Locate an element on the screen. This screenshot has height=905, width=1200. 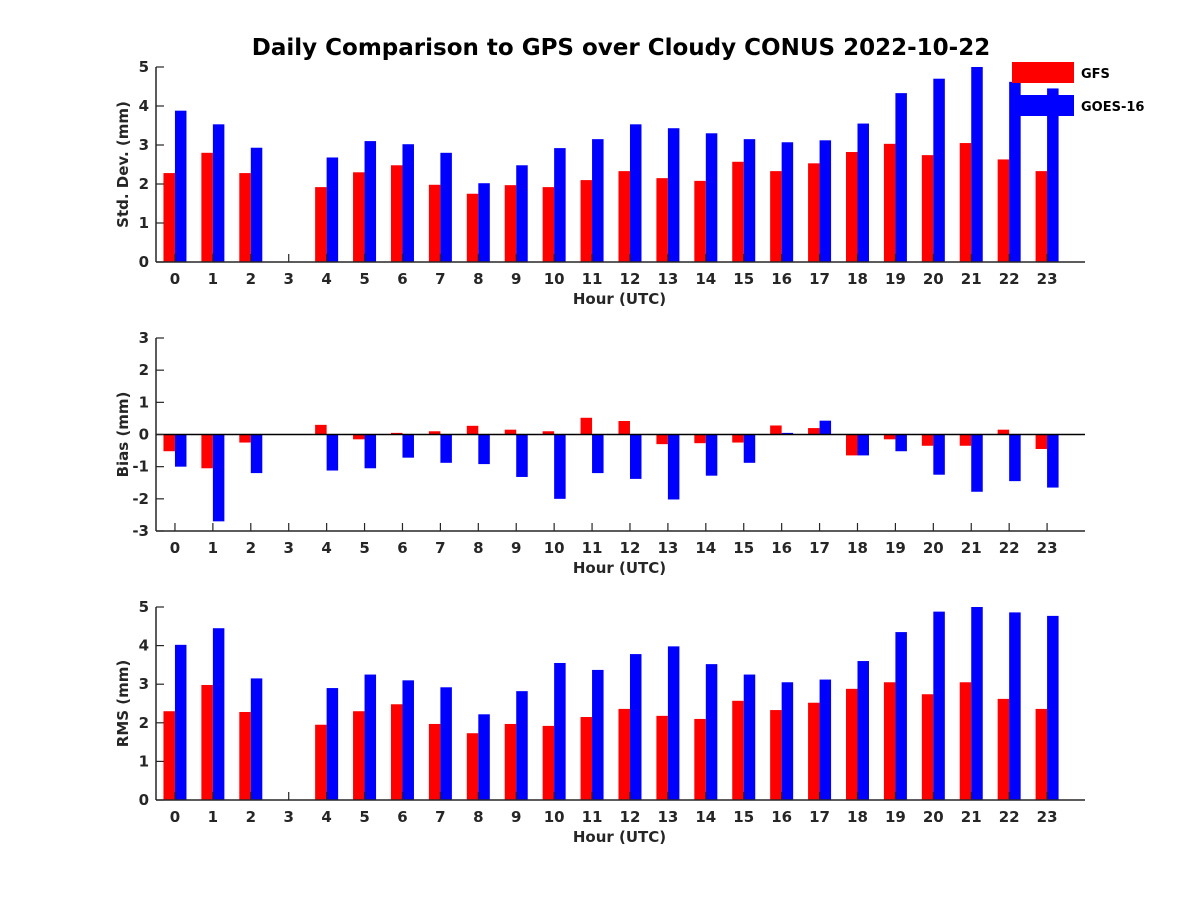
y-tick-label: 4 is located at coordinates (144, 106).